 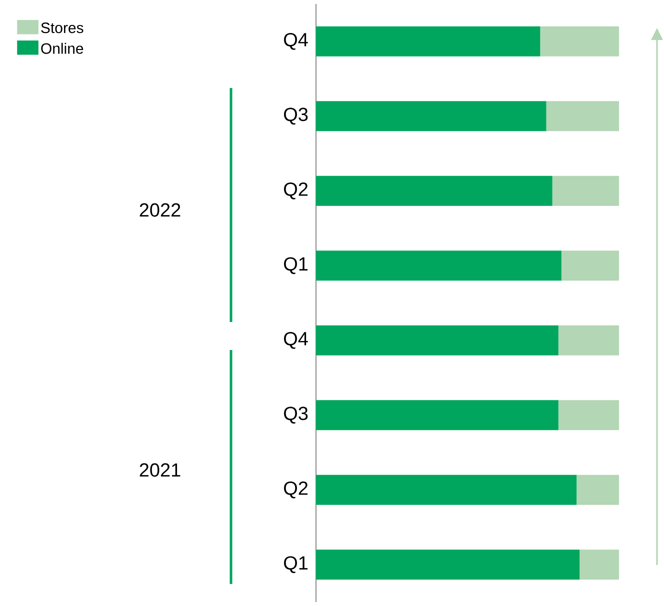 What do you see at coordinates (62, 48) in the screenshot?
I see `legend-label: Online` at bounding box center [62, 48].